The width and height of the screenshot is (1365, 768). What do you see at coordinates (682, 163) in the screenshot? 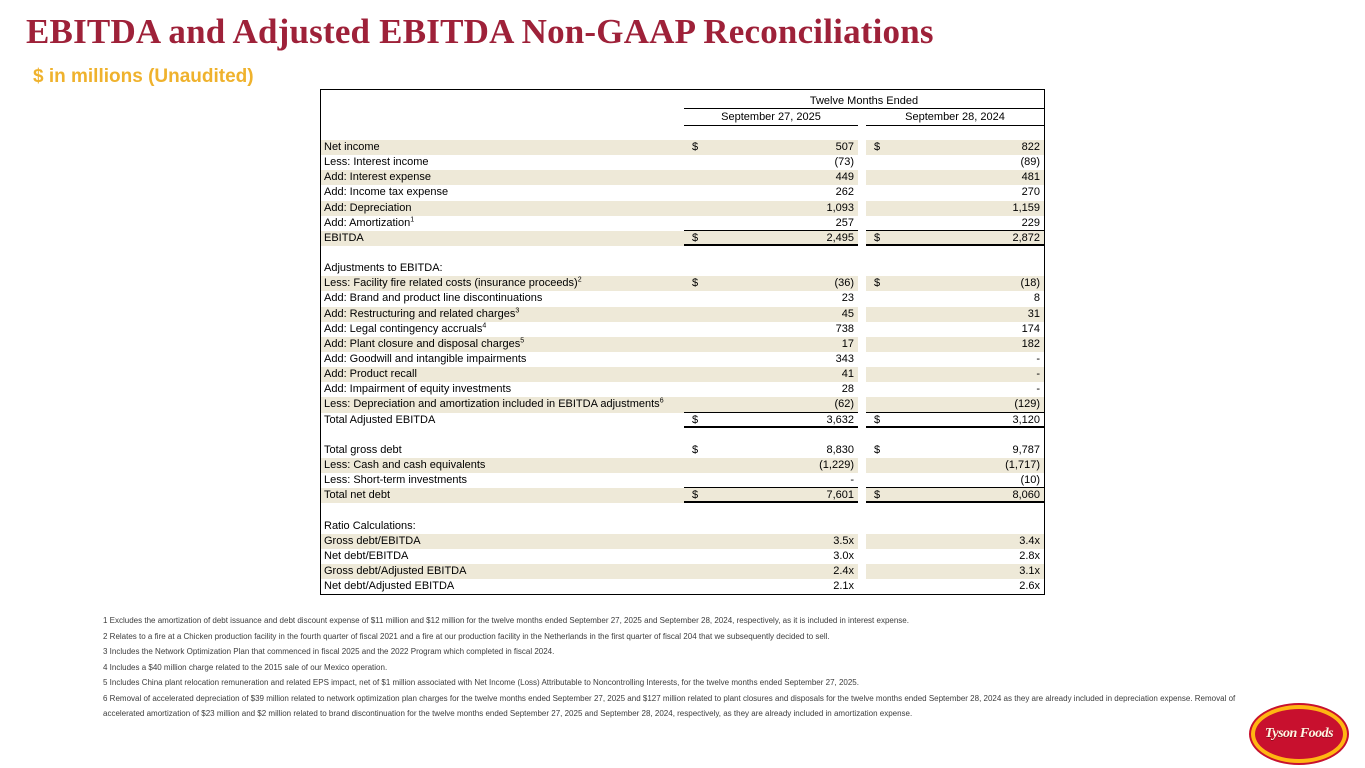
I see `table-row: Less: Interest income (73) (89)` at bounding box center [682, 163].